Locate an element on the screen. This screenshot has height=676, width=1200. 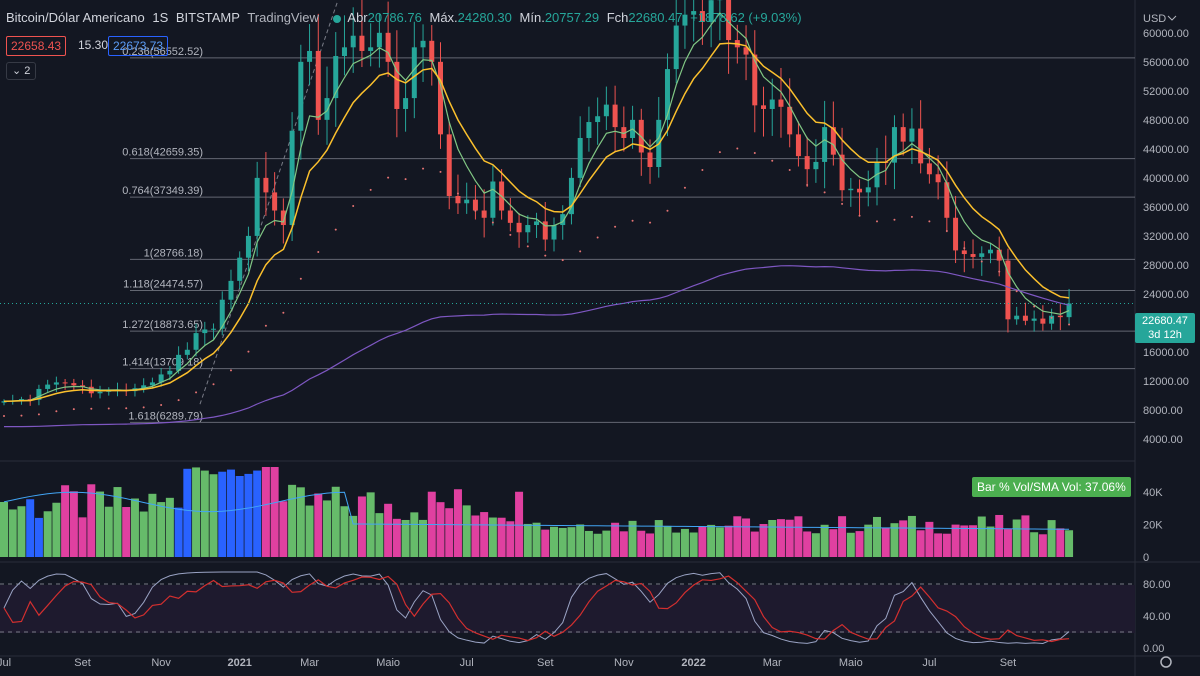
x-tick-label: Nov is located at coordinates (161, 663).